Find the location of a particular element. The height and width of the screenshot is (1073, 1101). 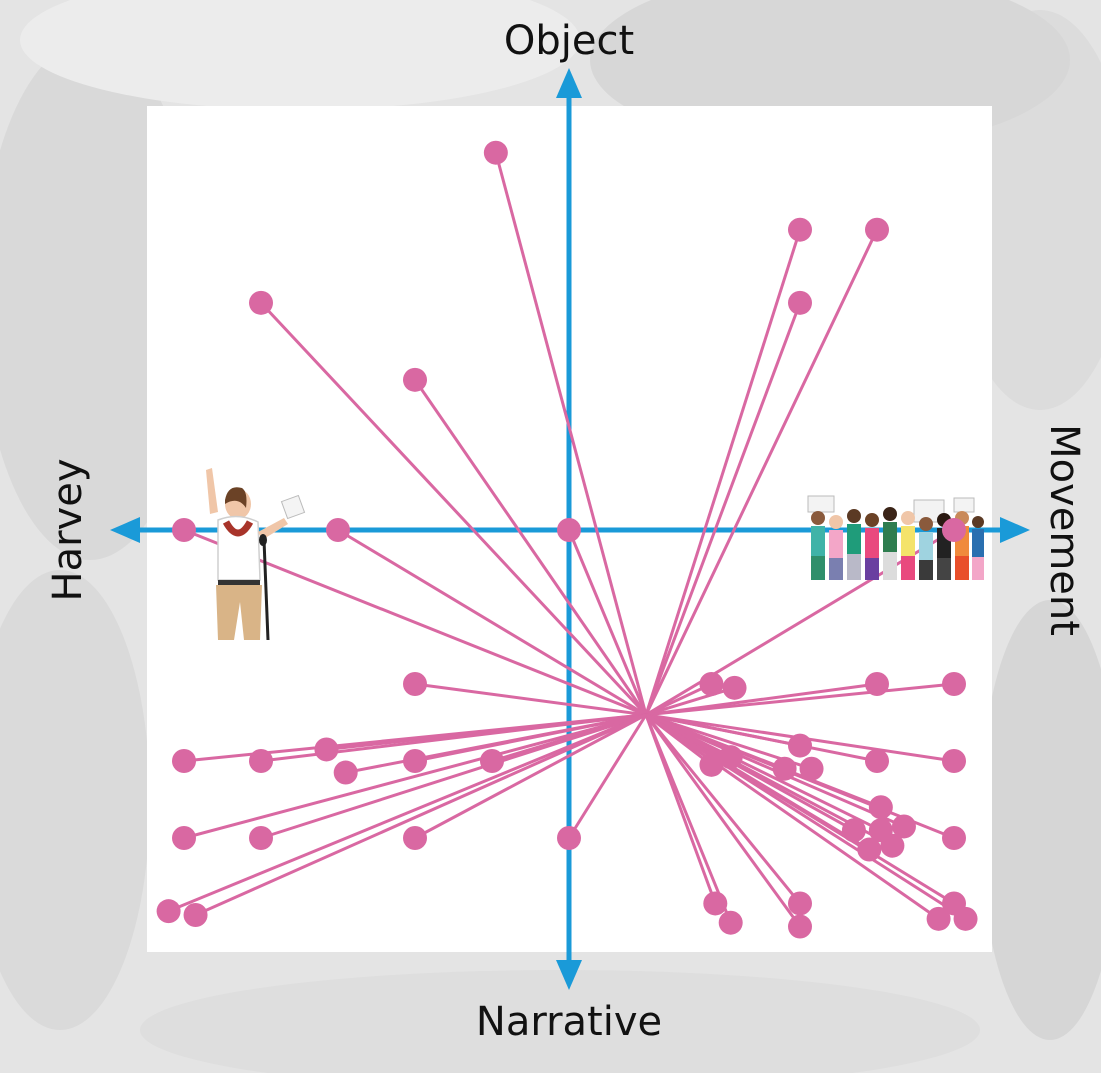

arrow-down is located at coordinates (569, 975).